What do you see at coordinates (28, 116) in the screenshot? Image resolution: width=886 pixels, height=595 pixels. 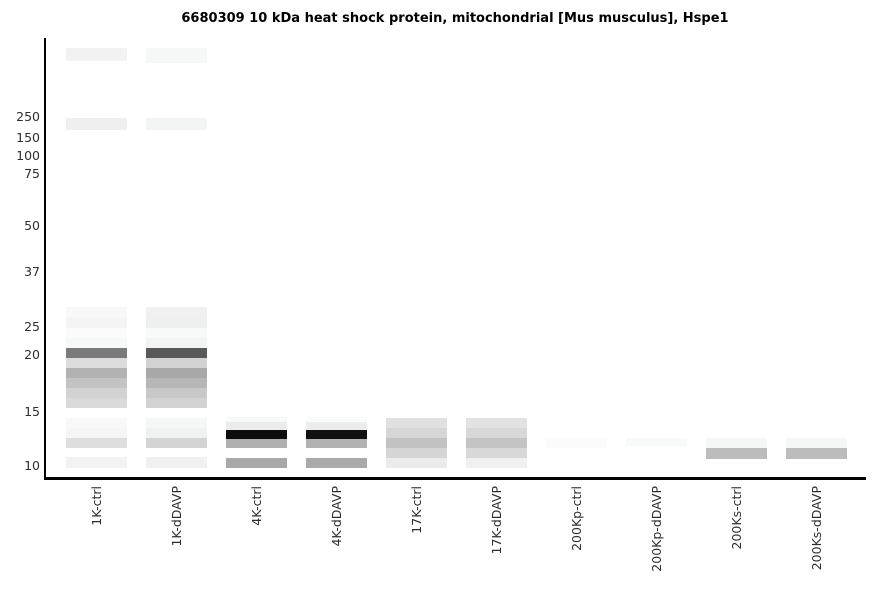 I see `y-tick-label: 250` at bounding box center [28, 116].